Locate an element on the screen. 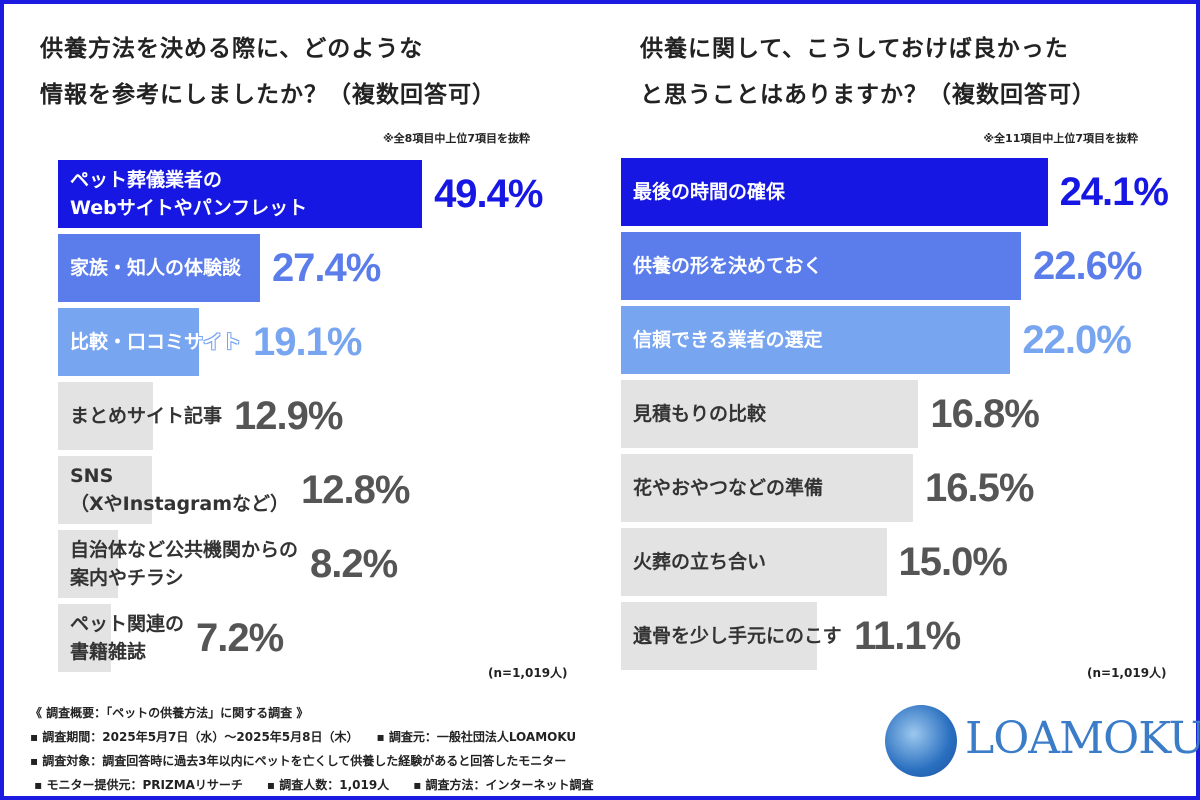  value-label: 12.9% is located at coordinates (288, 415).